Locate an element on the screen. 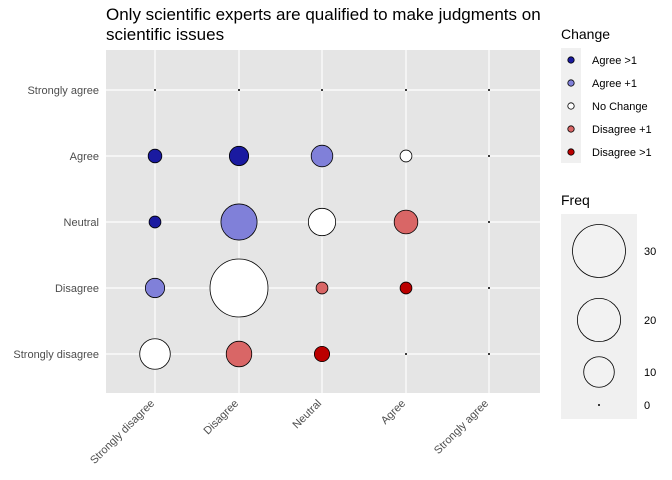 Image resolution: width=672 pixels, height=480 pixels. point-agree-disagree is located at coordinates (239, 156).